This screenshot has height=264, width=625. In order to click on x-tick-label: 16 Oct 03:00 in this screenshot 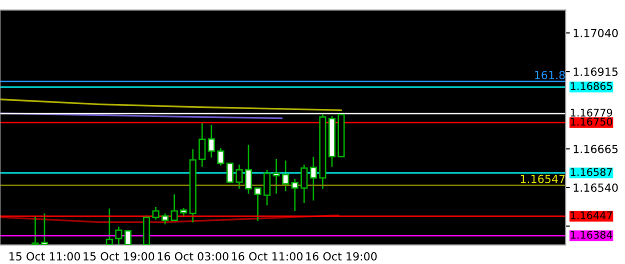, I will do `click(193, 256)`.